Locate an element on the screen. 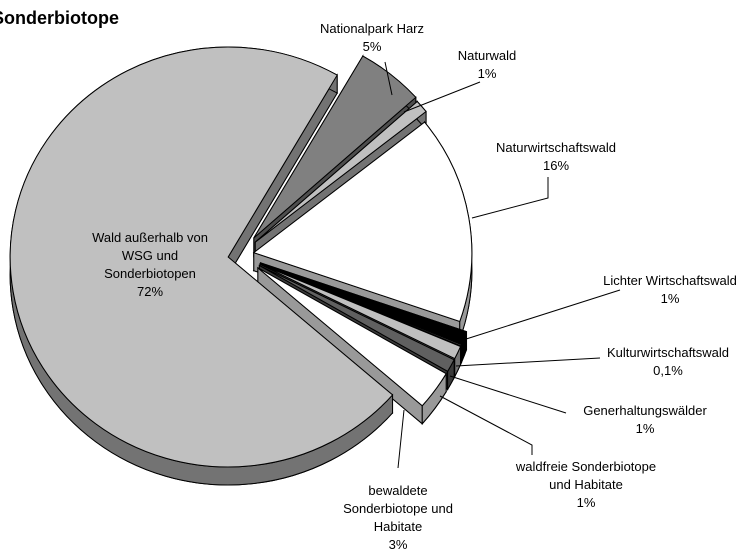 This screenshot has width=751, height=555. slice-name: Kulturwirtschaftswald is located at coordinates (668, 352).